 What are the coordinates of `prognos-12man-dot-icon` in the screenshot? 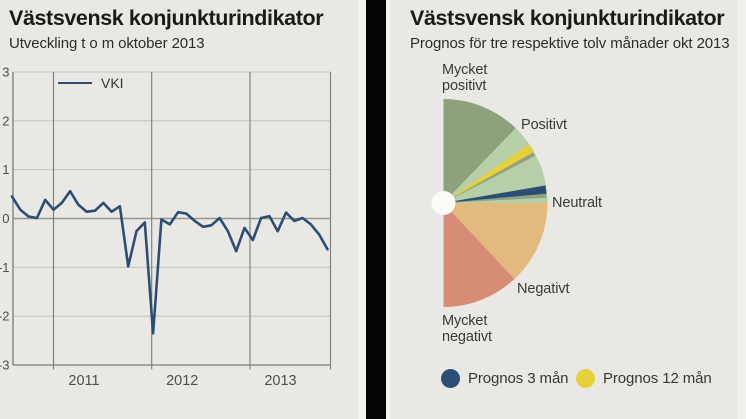 It's located at (585, 378).